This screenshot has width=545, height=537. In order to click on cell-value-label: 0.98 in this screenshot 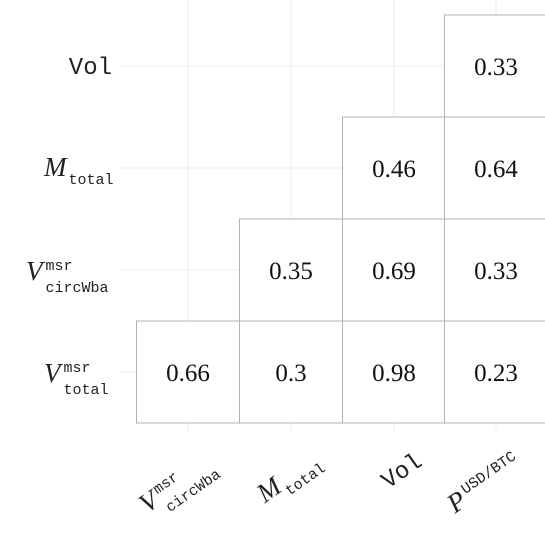, I will do `click(394, 373)`.